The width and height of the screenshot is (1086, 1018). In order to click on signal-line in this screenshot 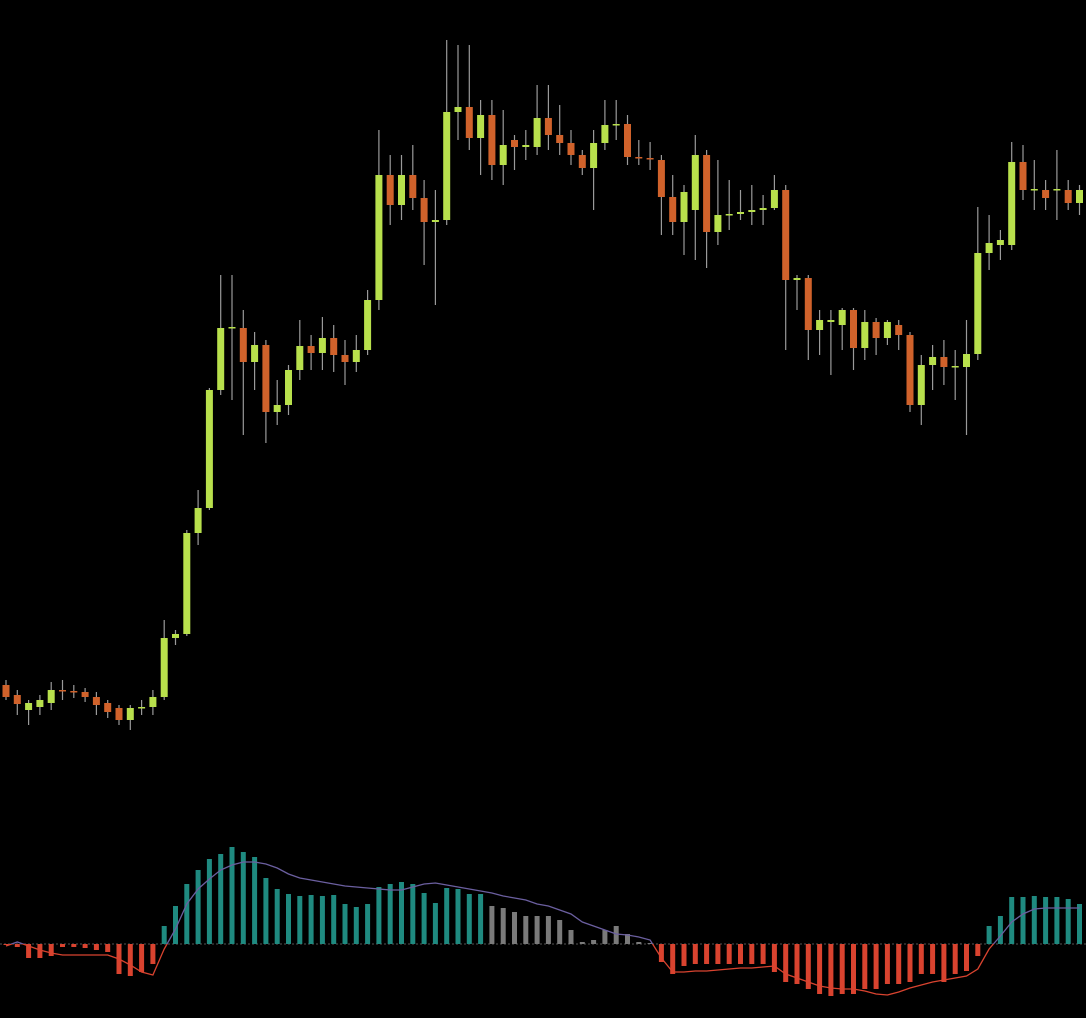, I will do `click(542, 928)`.